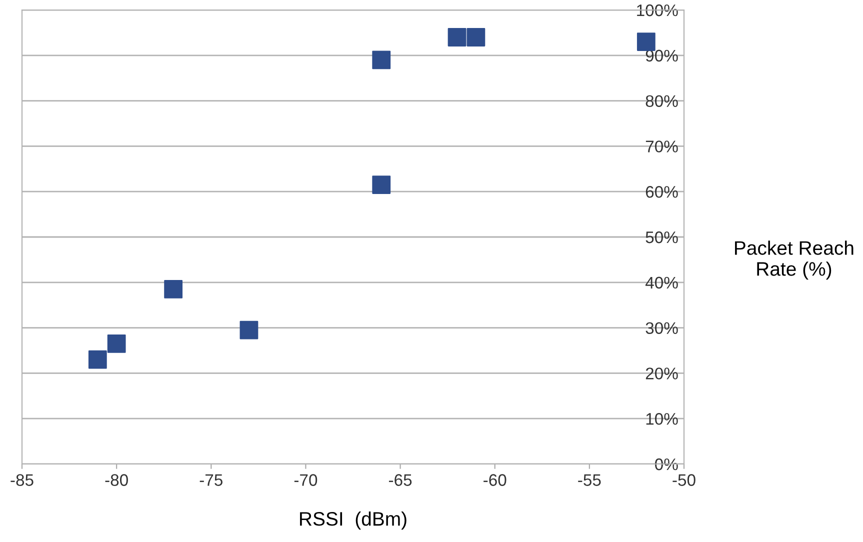 Image resolution: width=863 pixels, height=542 pixels. I want to click on x-tick-label: -85, so click(22, 480).